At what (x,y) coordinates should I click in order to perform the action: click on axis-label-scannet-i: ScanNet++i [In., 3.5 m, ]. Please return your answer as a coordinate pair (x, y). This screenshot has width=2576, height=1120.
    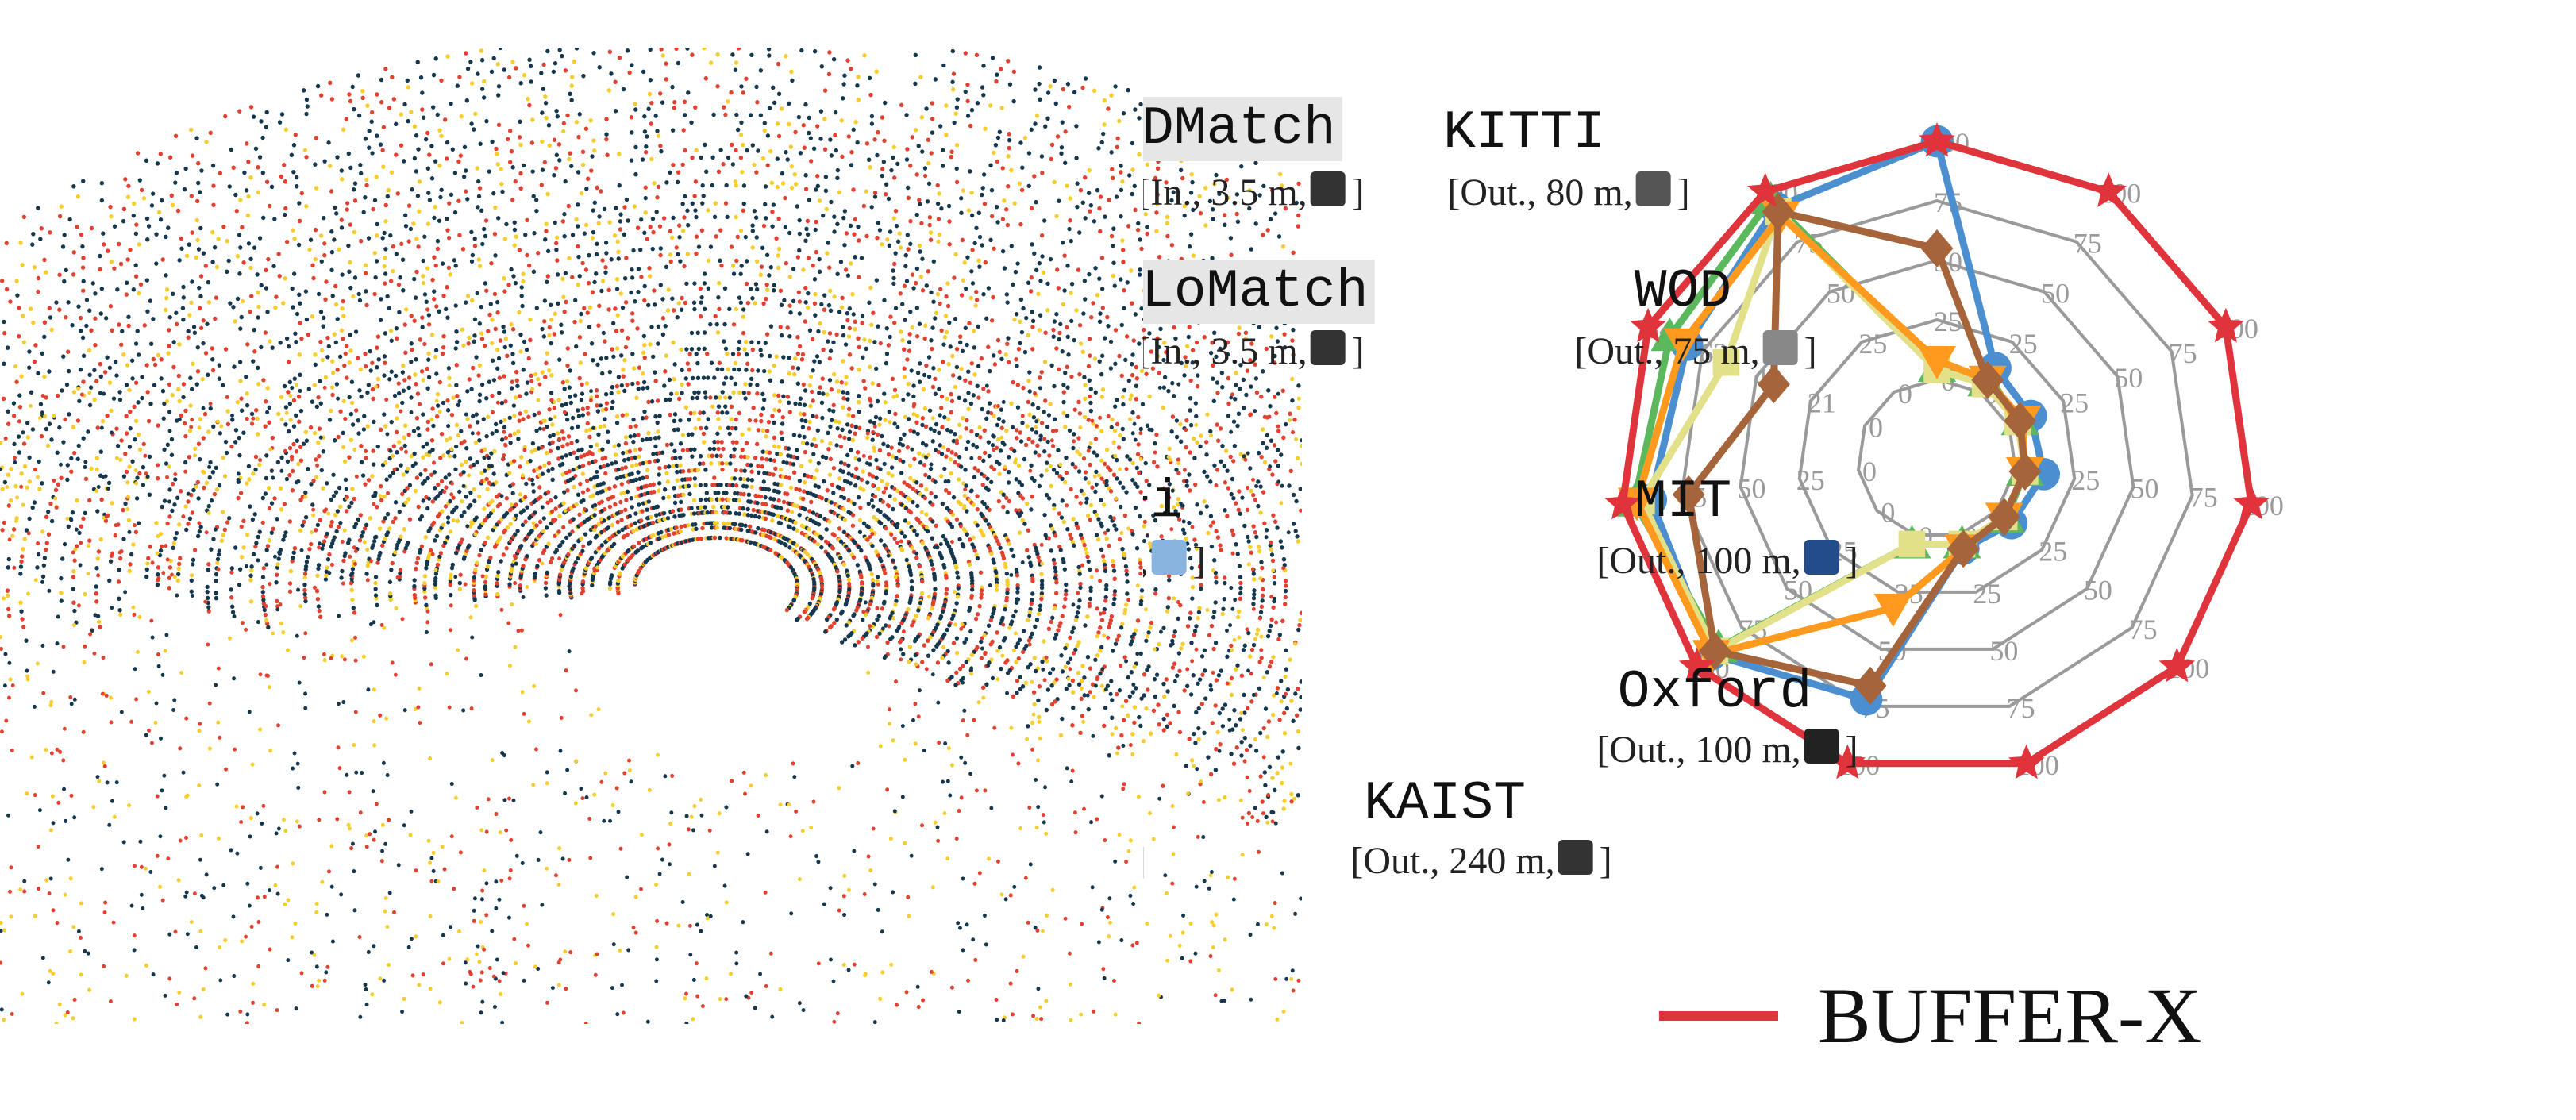
    Looking at the image, I should click on (1174, 526).